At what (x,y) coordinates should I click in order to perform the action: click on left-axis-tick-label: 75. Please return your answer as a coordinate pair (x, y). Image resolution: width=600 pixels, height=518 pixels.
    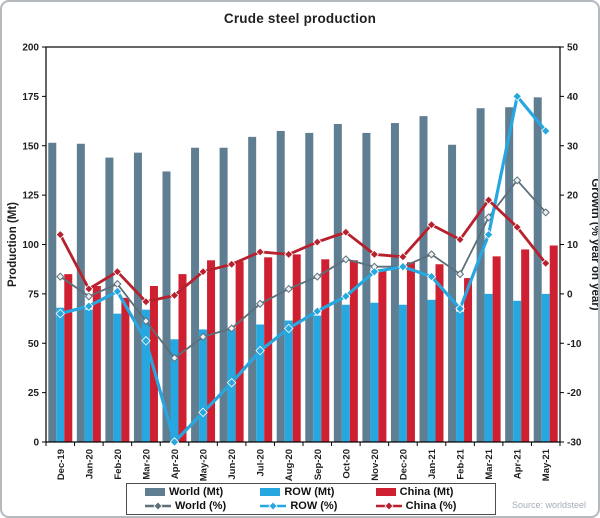
    Looking at the image, I should click on (34, 294).